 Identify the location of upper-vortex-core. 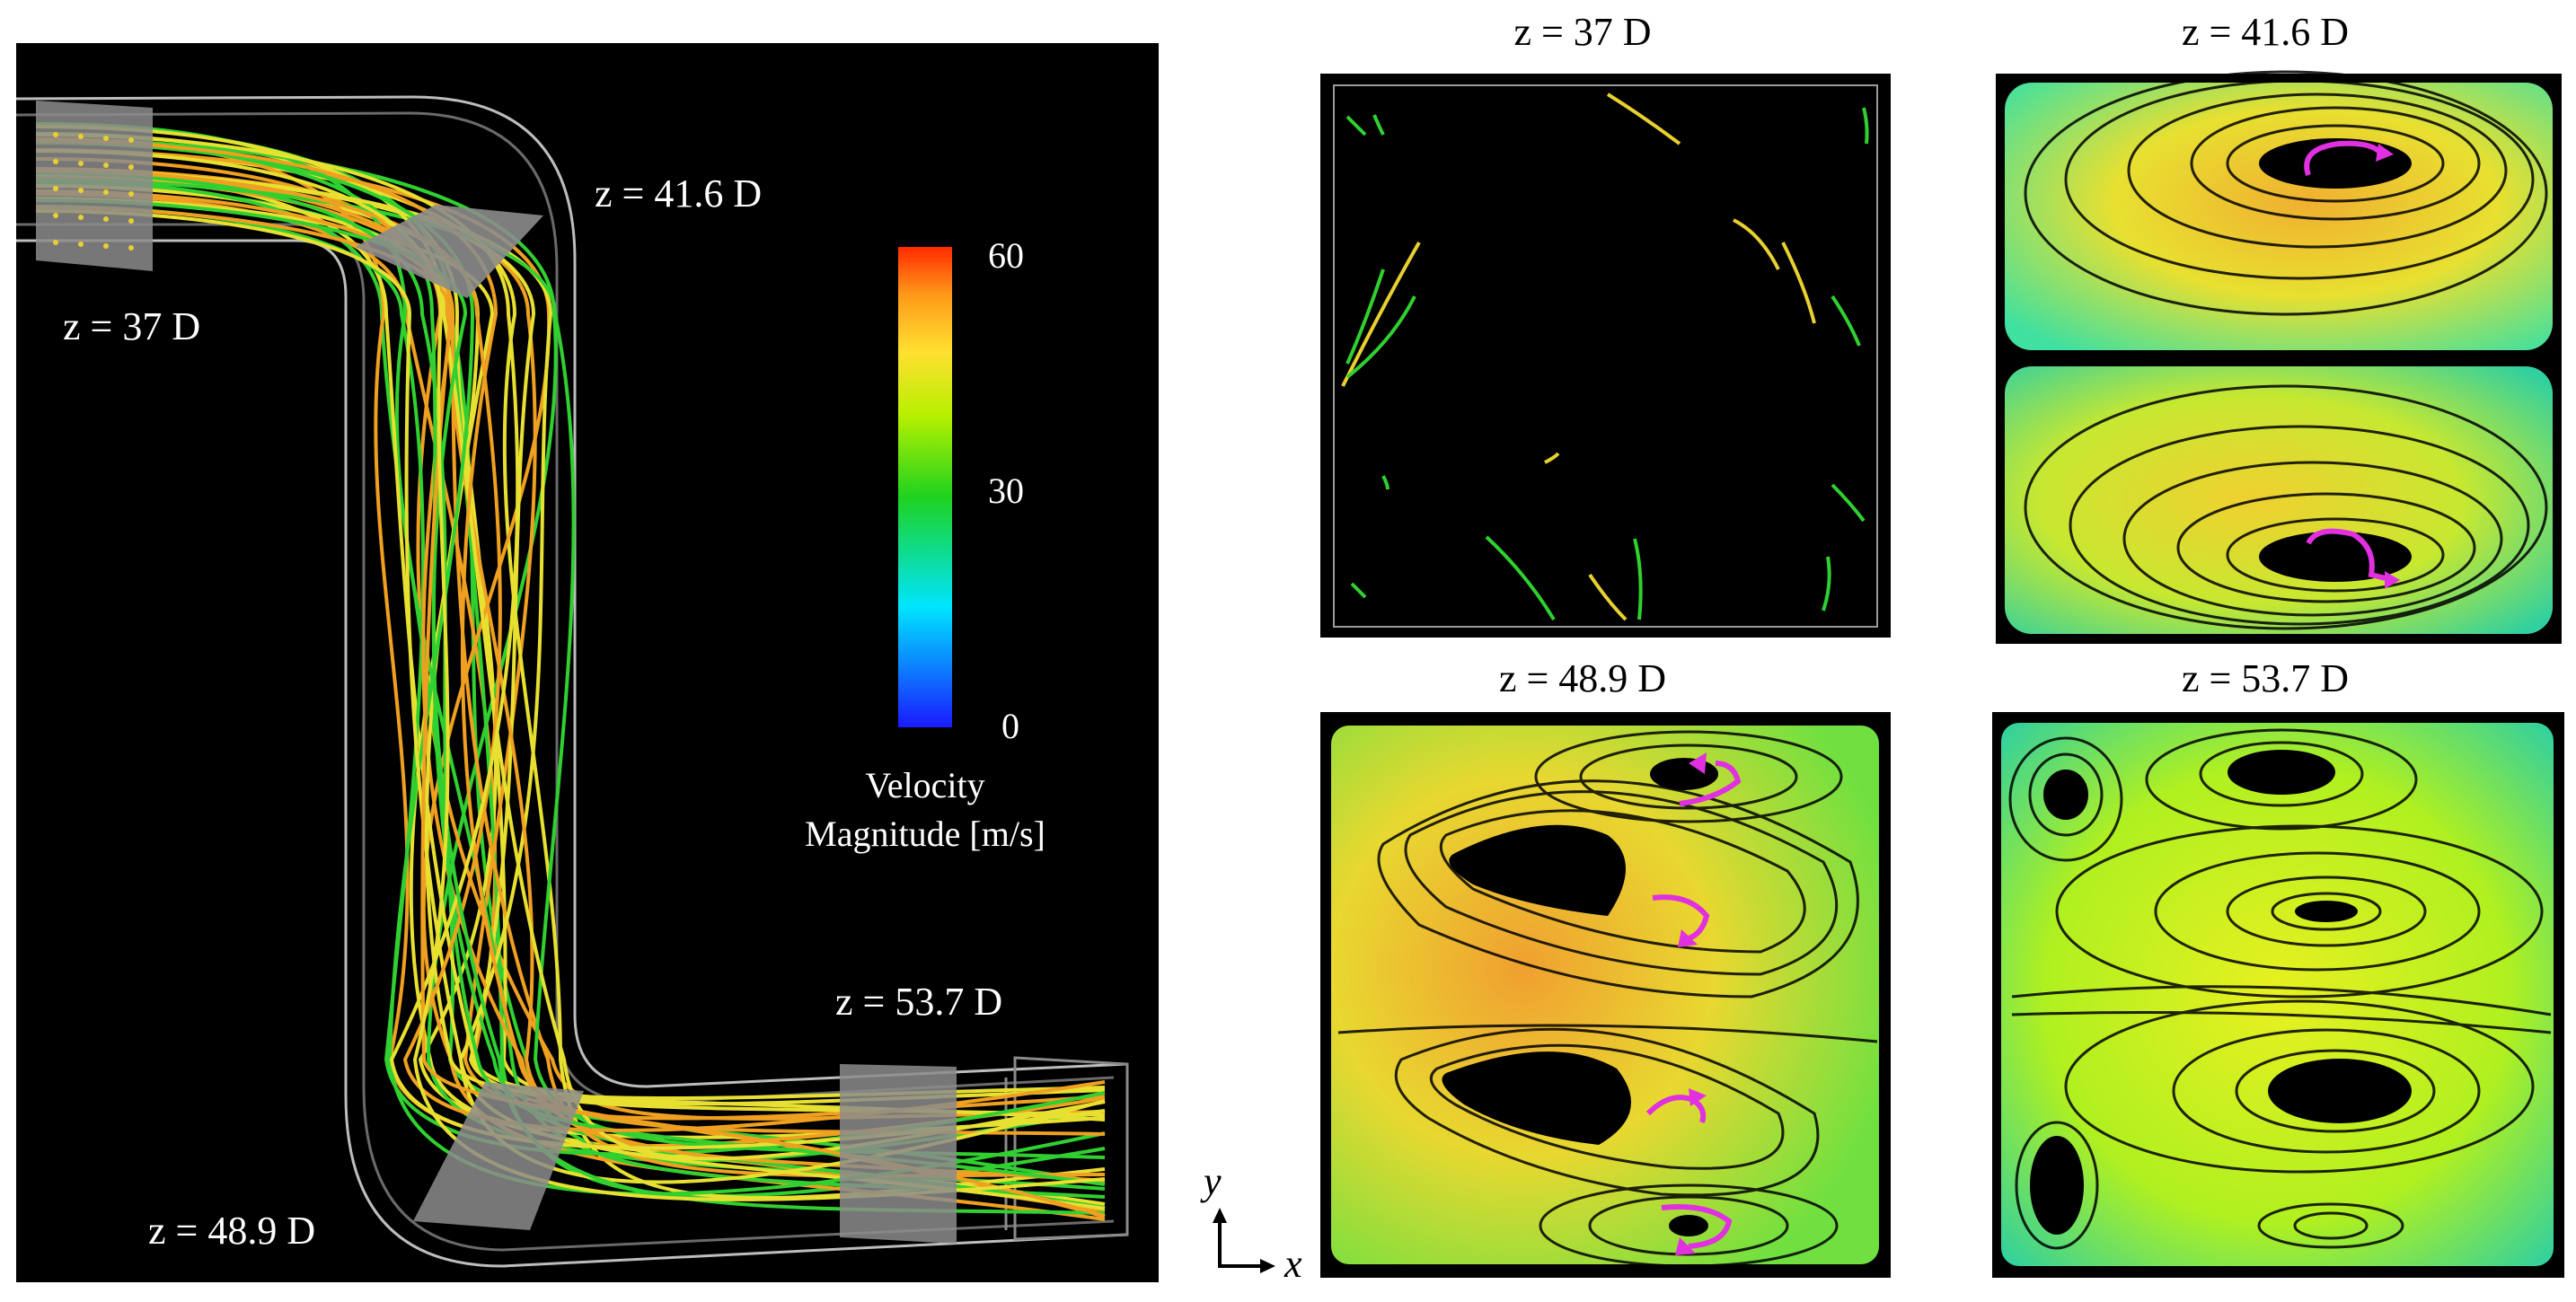
(2335, 163).